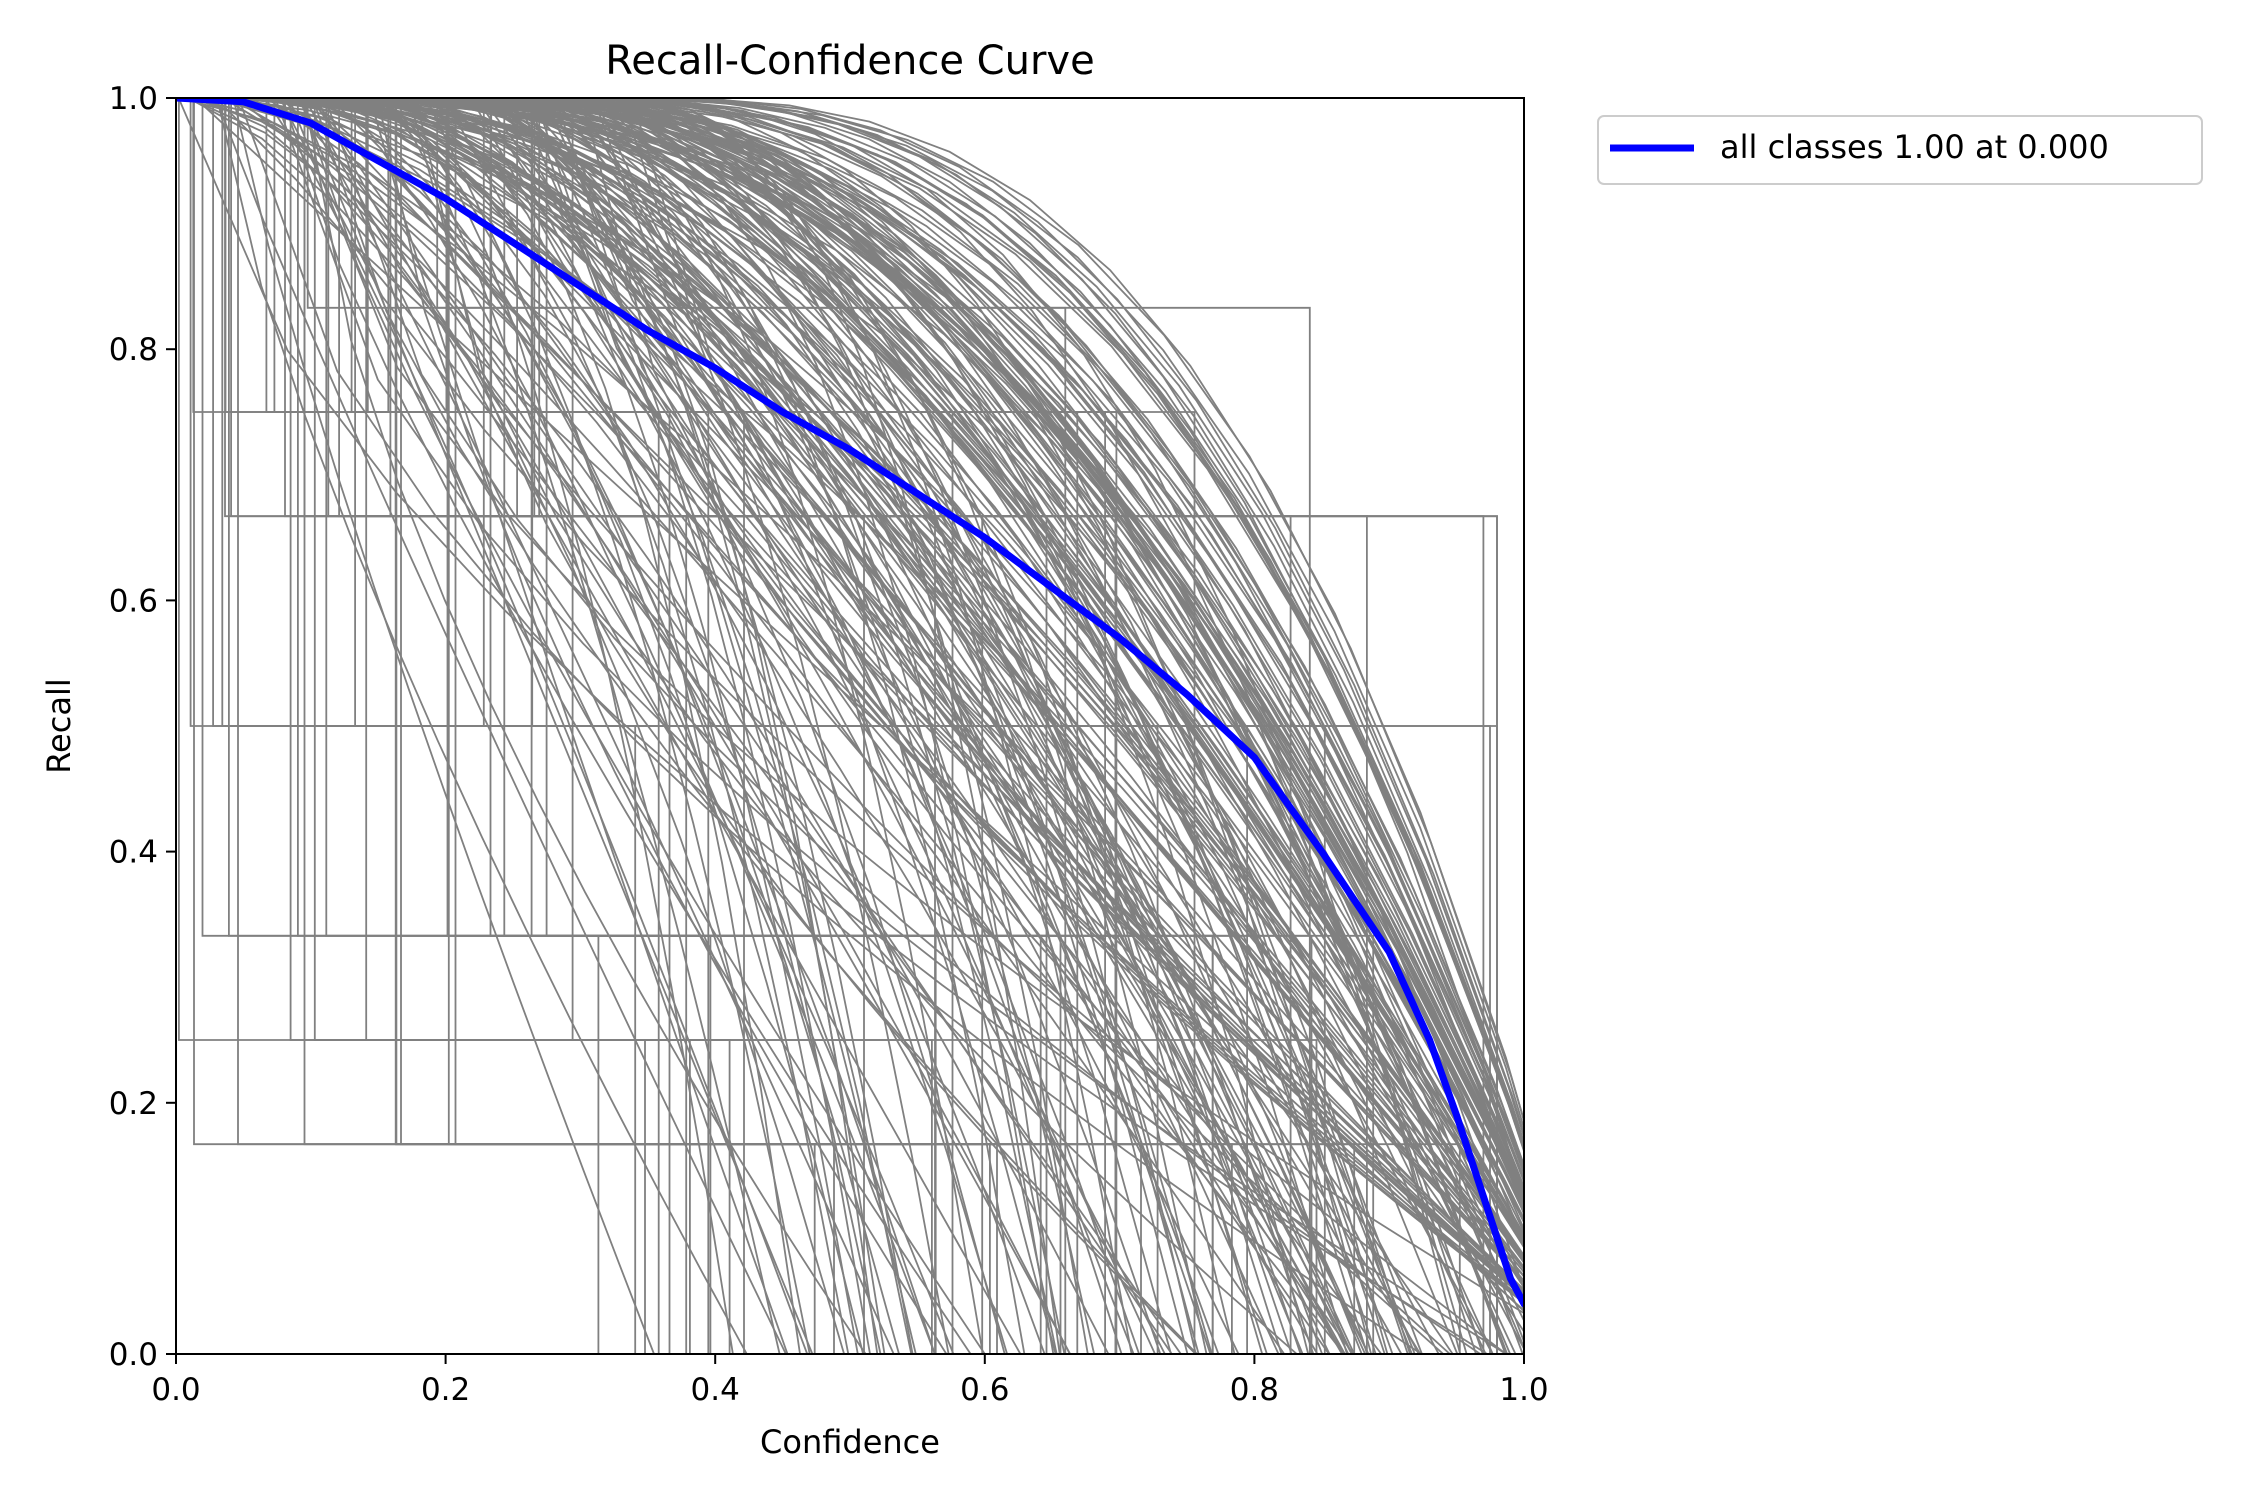 The width and height of the screenshot is (2250, 1500). Describe the element at coordinates (133, 1355) in the screenshot. I see `y-tick-label: 0.0` at that location.